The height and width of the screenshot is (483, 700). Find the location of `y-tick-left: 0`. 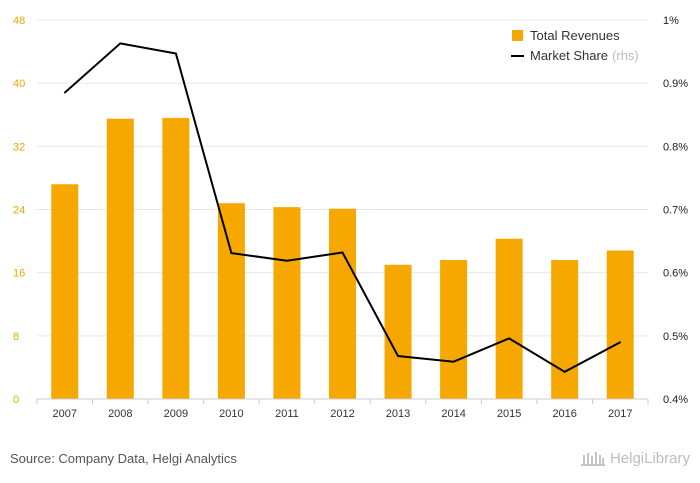

y-tick-left: 0 is located at coordinates (16, 400).